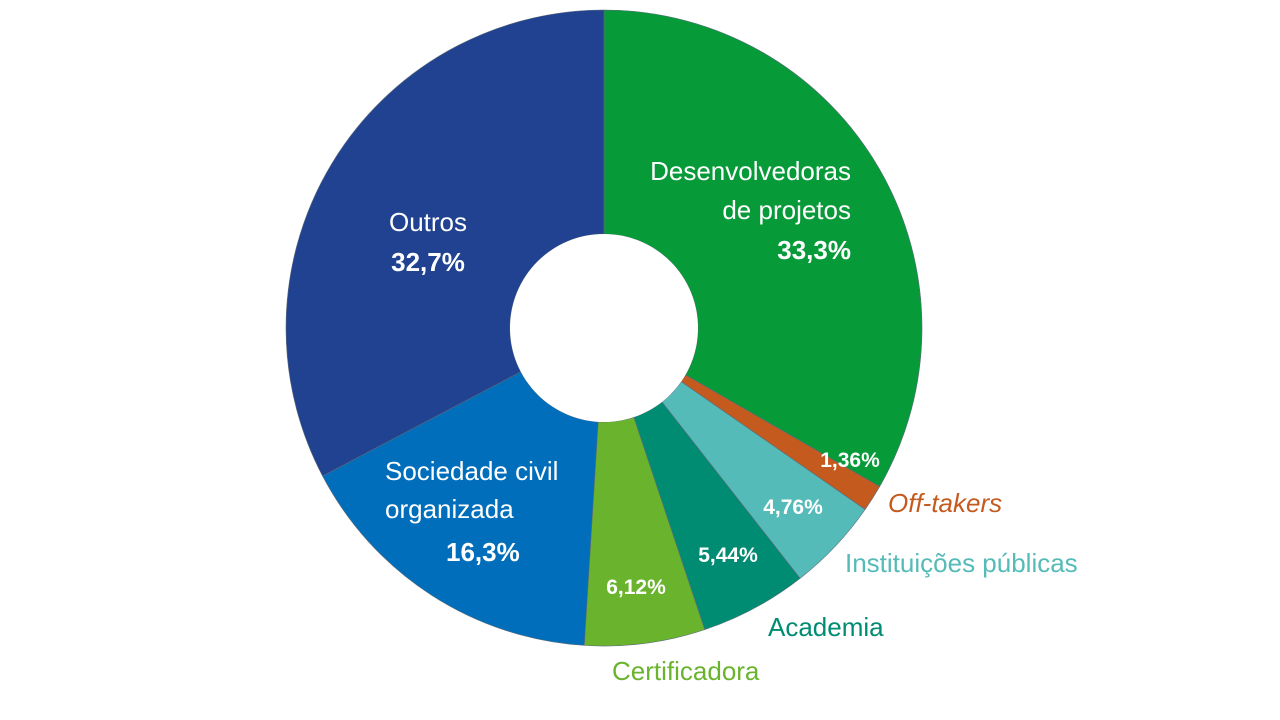 The height and width of the screenshot is (720, 1280). I want to click on slice-value-certificadora: 6,12%, so click(636, 587).